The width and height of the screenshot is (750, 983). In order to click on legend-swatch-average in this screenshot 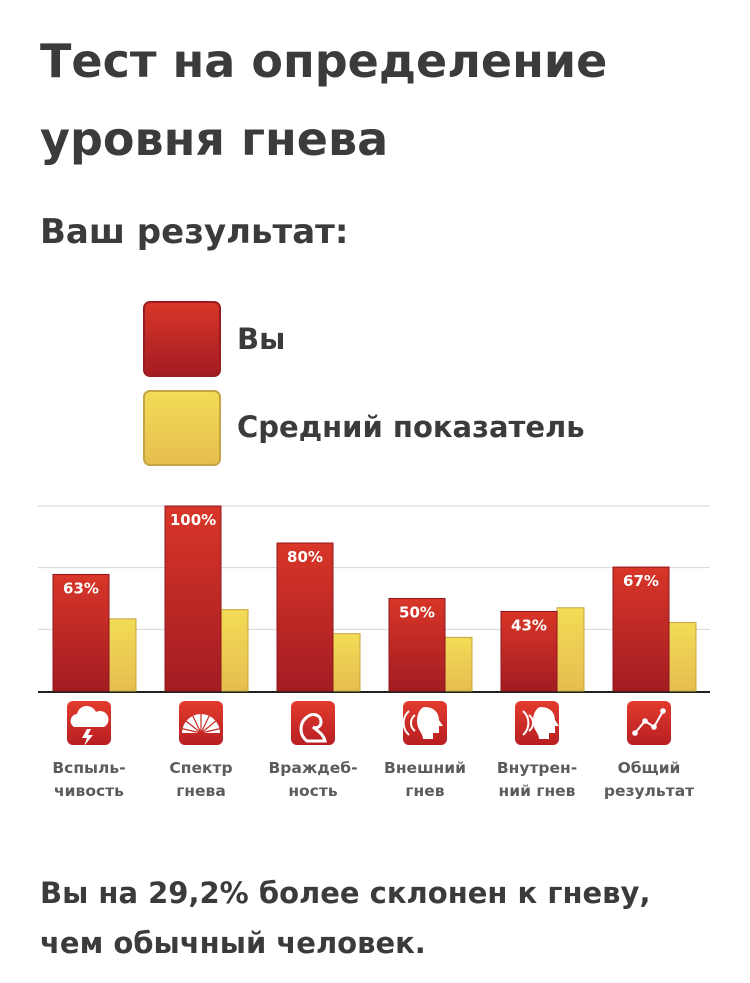, I will do `click(182, 428)`.